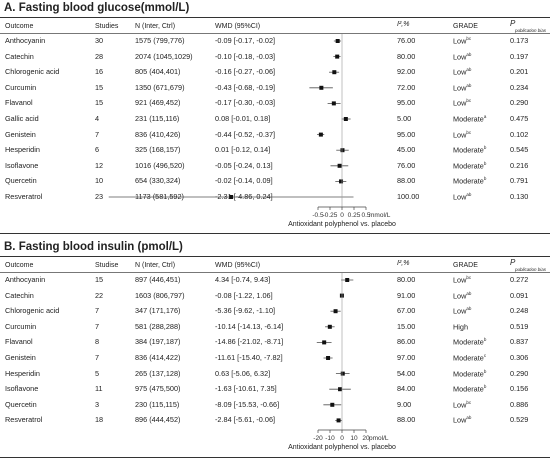 The width and height of the screenshot is (550, 462). I want to click on row-i2: 15.00, so click(406, 326).